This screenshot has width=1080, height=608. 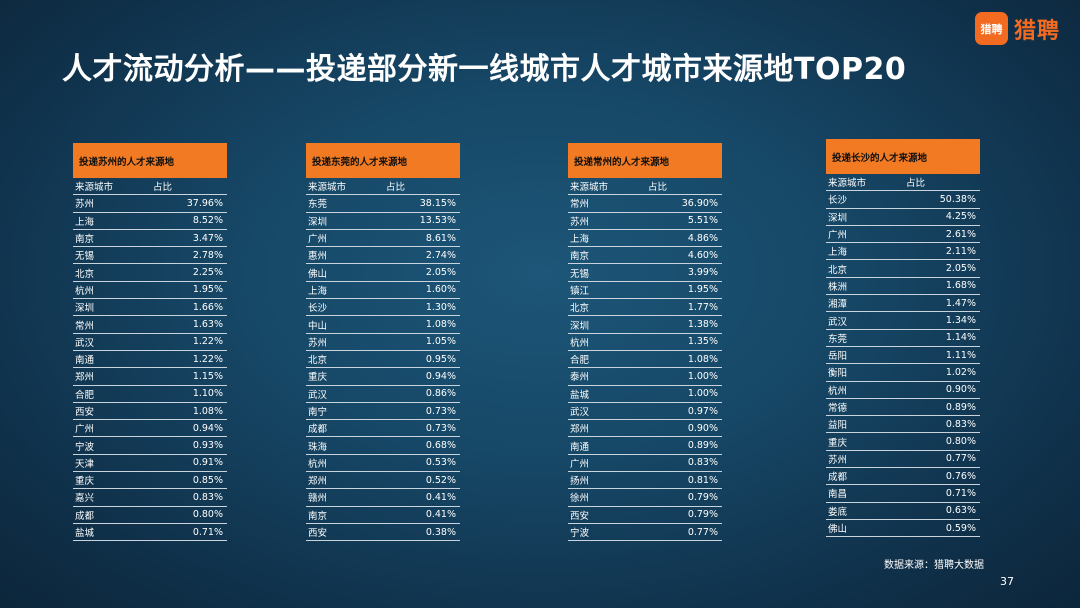 What do you see at coordinates (440, 255) in the screenshot?
I see `share-cell: 2.74%` at bounding box center [440, 255].